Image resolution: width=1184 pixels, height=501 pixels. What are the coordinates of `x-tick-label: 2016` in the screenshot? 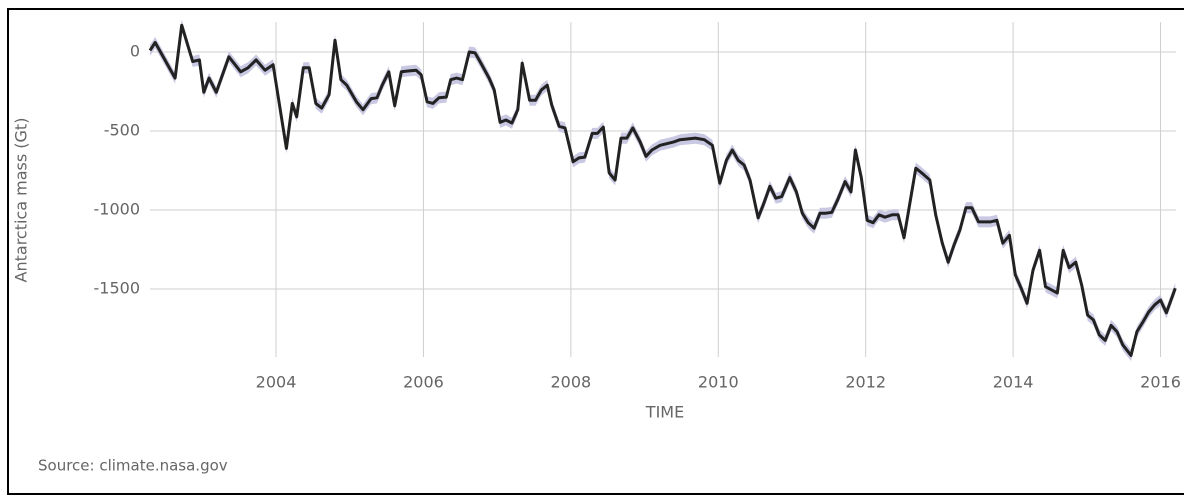 It's located at (1160, 382).